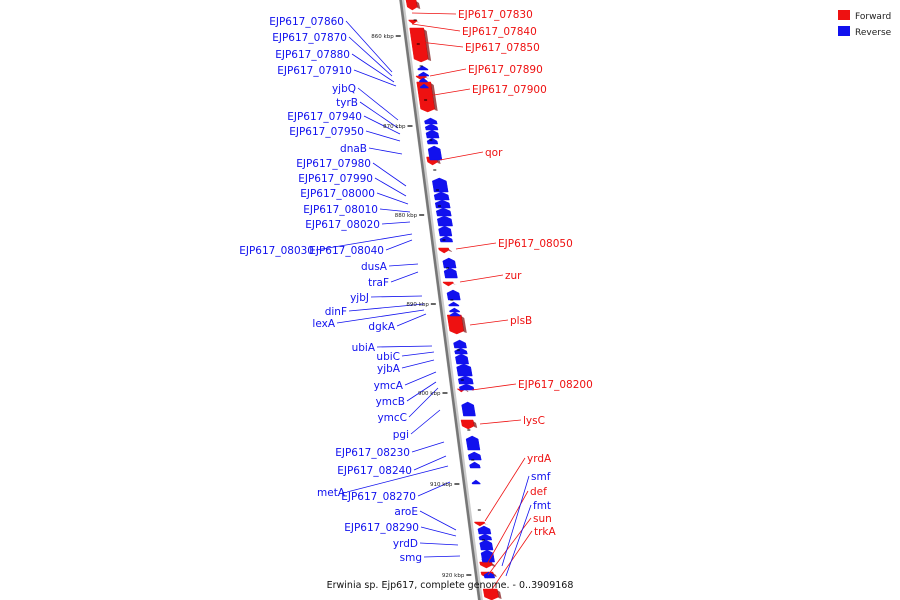  Describe the element at coordinates (378, 283) in the screenshot. I see `gene-label-traf: traF` at that location.